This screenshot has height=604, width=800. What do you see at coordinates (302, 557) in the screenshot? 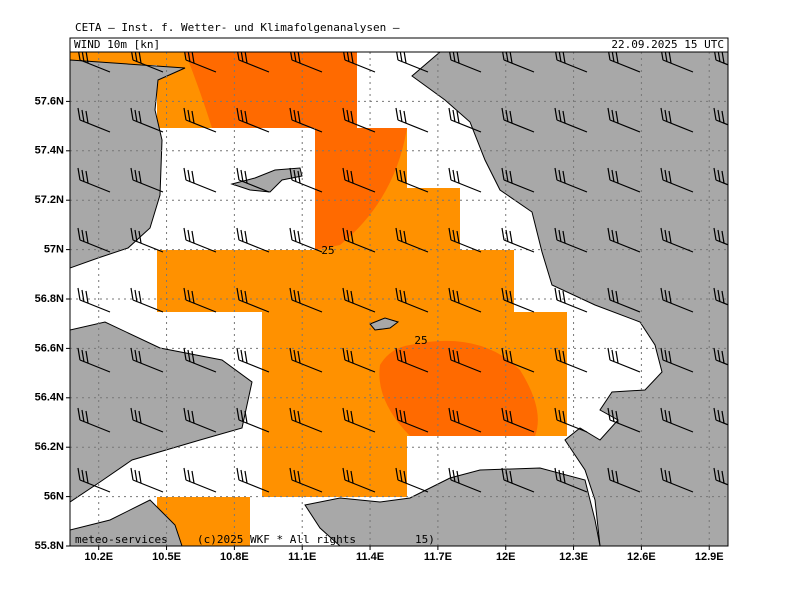
I see `x-tick-label: 11.1E` at bounding box center [302, 557].